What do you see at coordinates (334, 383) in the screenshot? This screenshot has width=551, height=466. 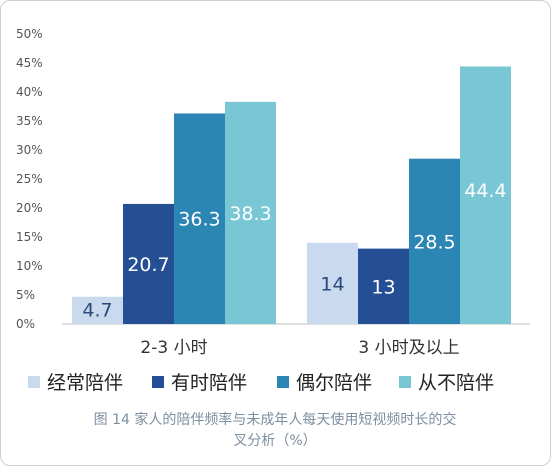 I see `legend-label: 偶尔陪伴` at bounding box center [334, 383].